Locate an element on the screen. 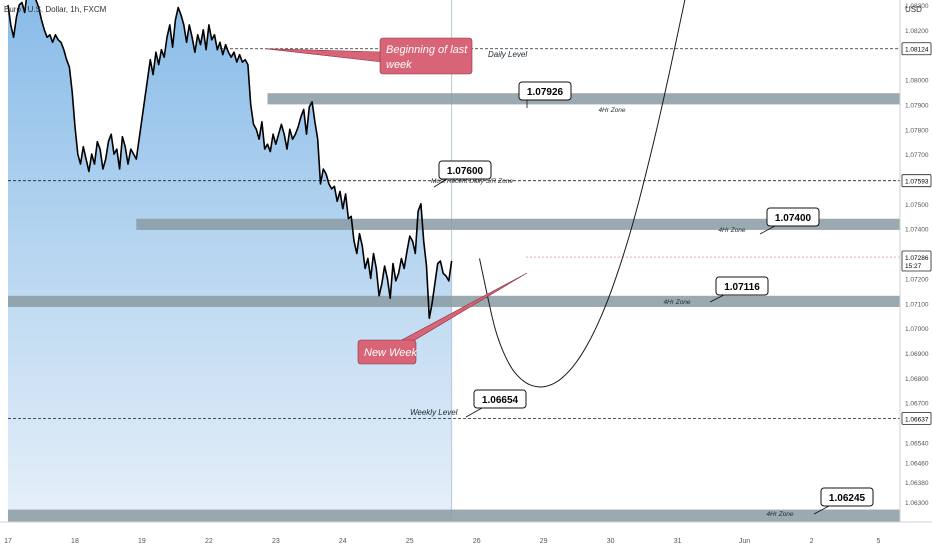 The image size is (932, 555). annotation-line-1b: week is located at coordinates (399, 65).